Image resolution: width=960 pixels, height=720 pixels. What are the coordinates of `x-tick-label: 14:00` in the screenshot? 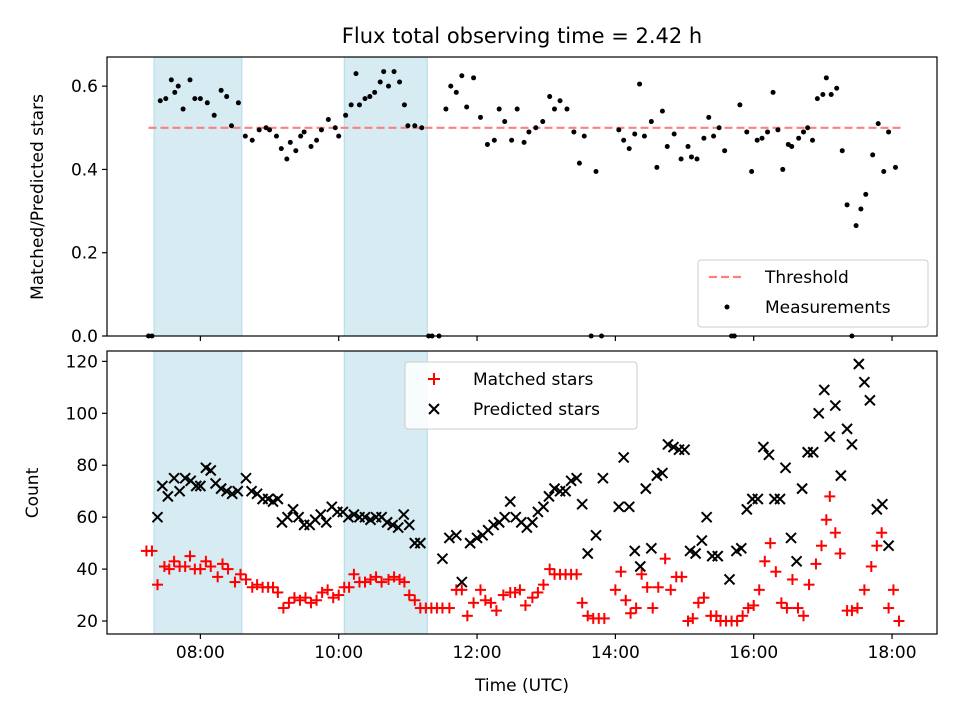 It's located at (615, 653).